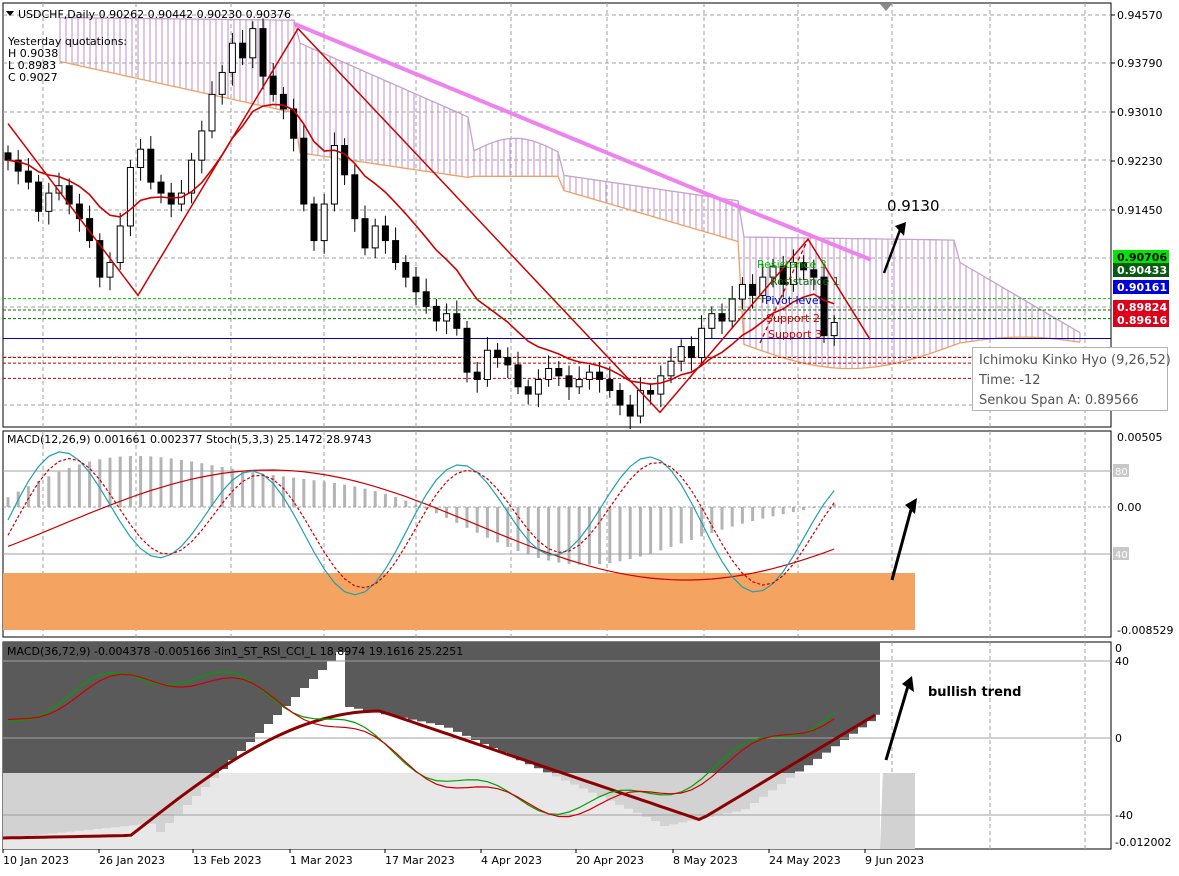 This screenshot has width=1179, height=876. Describe the element at coordinates (913, 206) in the screenshot. I see `target-label: 0.9130` at that location.